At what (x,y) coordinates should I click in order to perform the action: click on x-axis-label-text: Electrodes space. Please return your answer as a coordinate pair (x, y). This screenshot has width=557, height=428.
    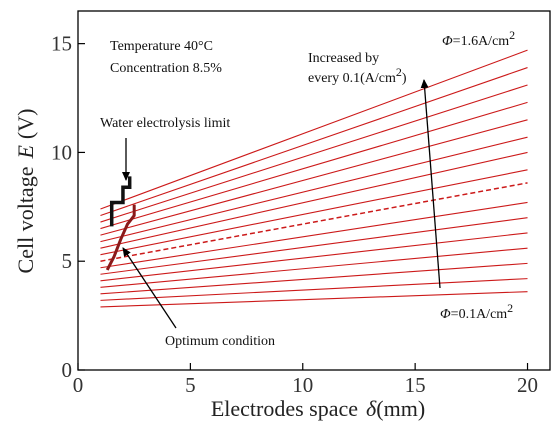
    Looking at the image, I should click on (284, 408).